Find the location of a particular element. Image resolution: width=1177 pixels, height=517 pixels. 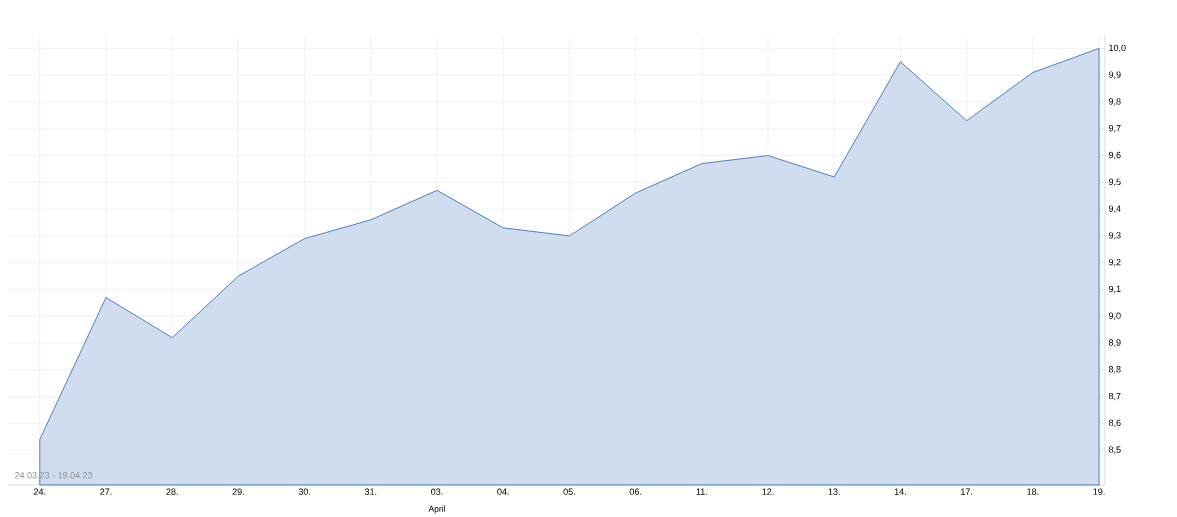

x-tick-label: 06. is located at coordinates (635, 492).